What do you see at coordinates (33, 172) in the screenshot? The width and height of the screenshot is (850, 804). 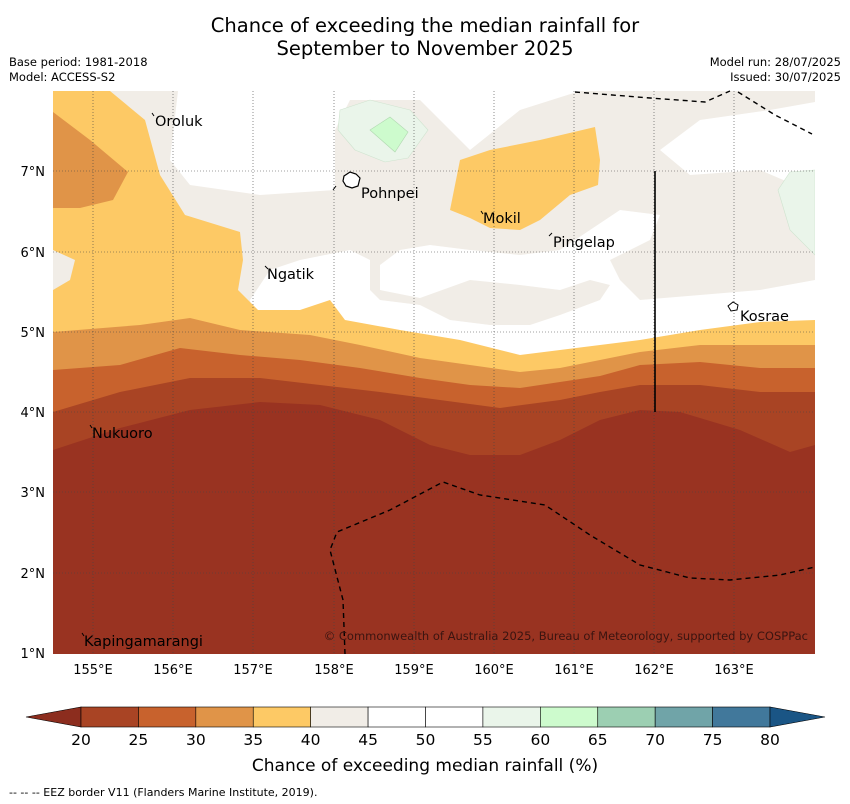 I see `lat-label: 7°N` at bounding box center [33, 172].